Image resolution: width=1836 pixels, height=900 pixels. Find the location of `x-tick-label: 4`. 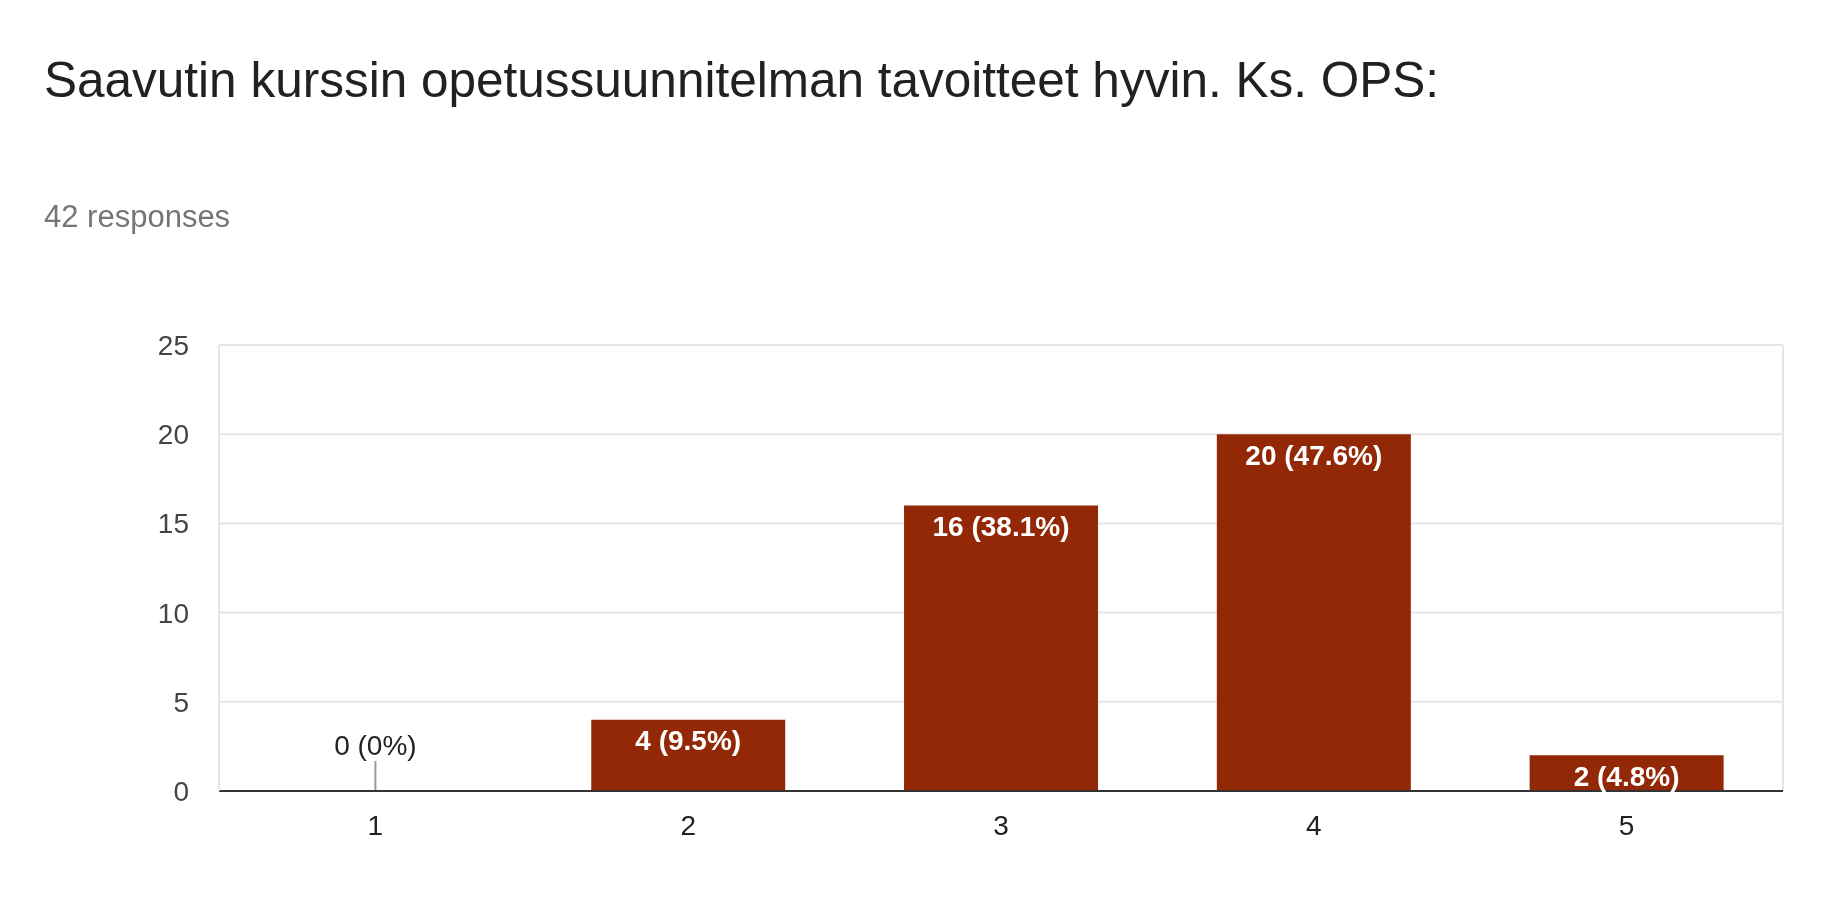

x-tick-label: 4 is located at coordinates (1314, 825).